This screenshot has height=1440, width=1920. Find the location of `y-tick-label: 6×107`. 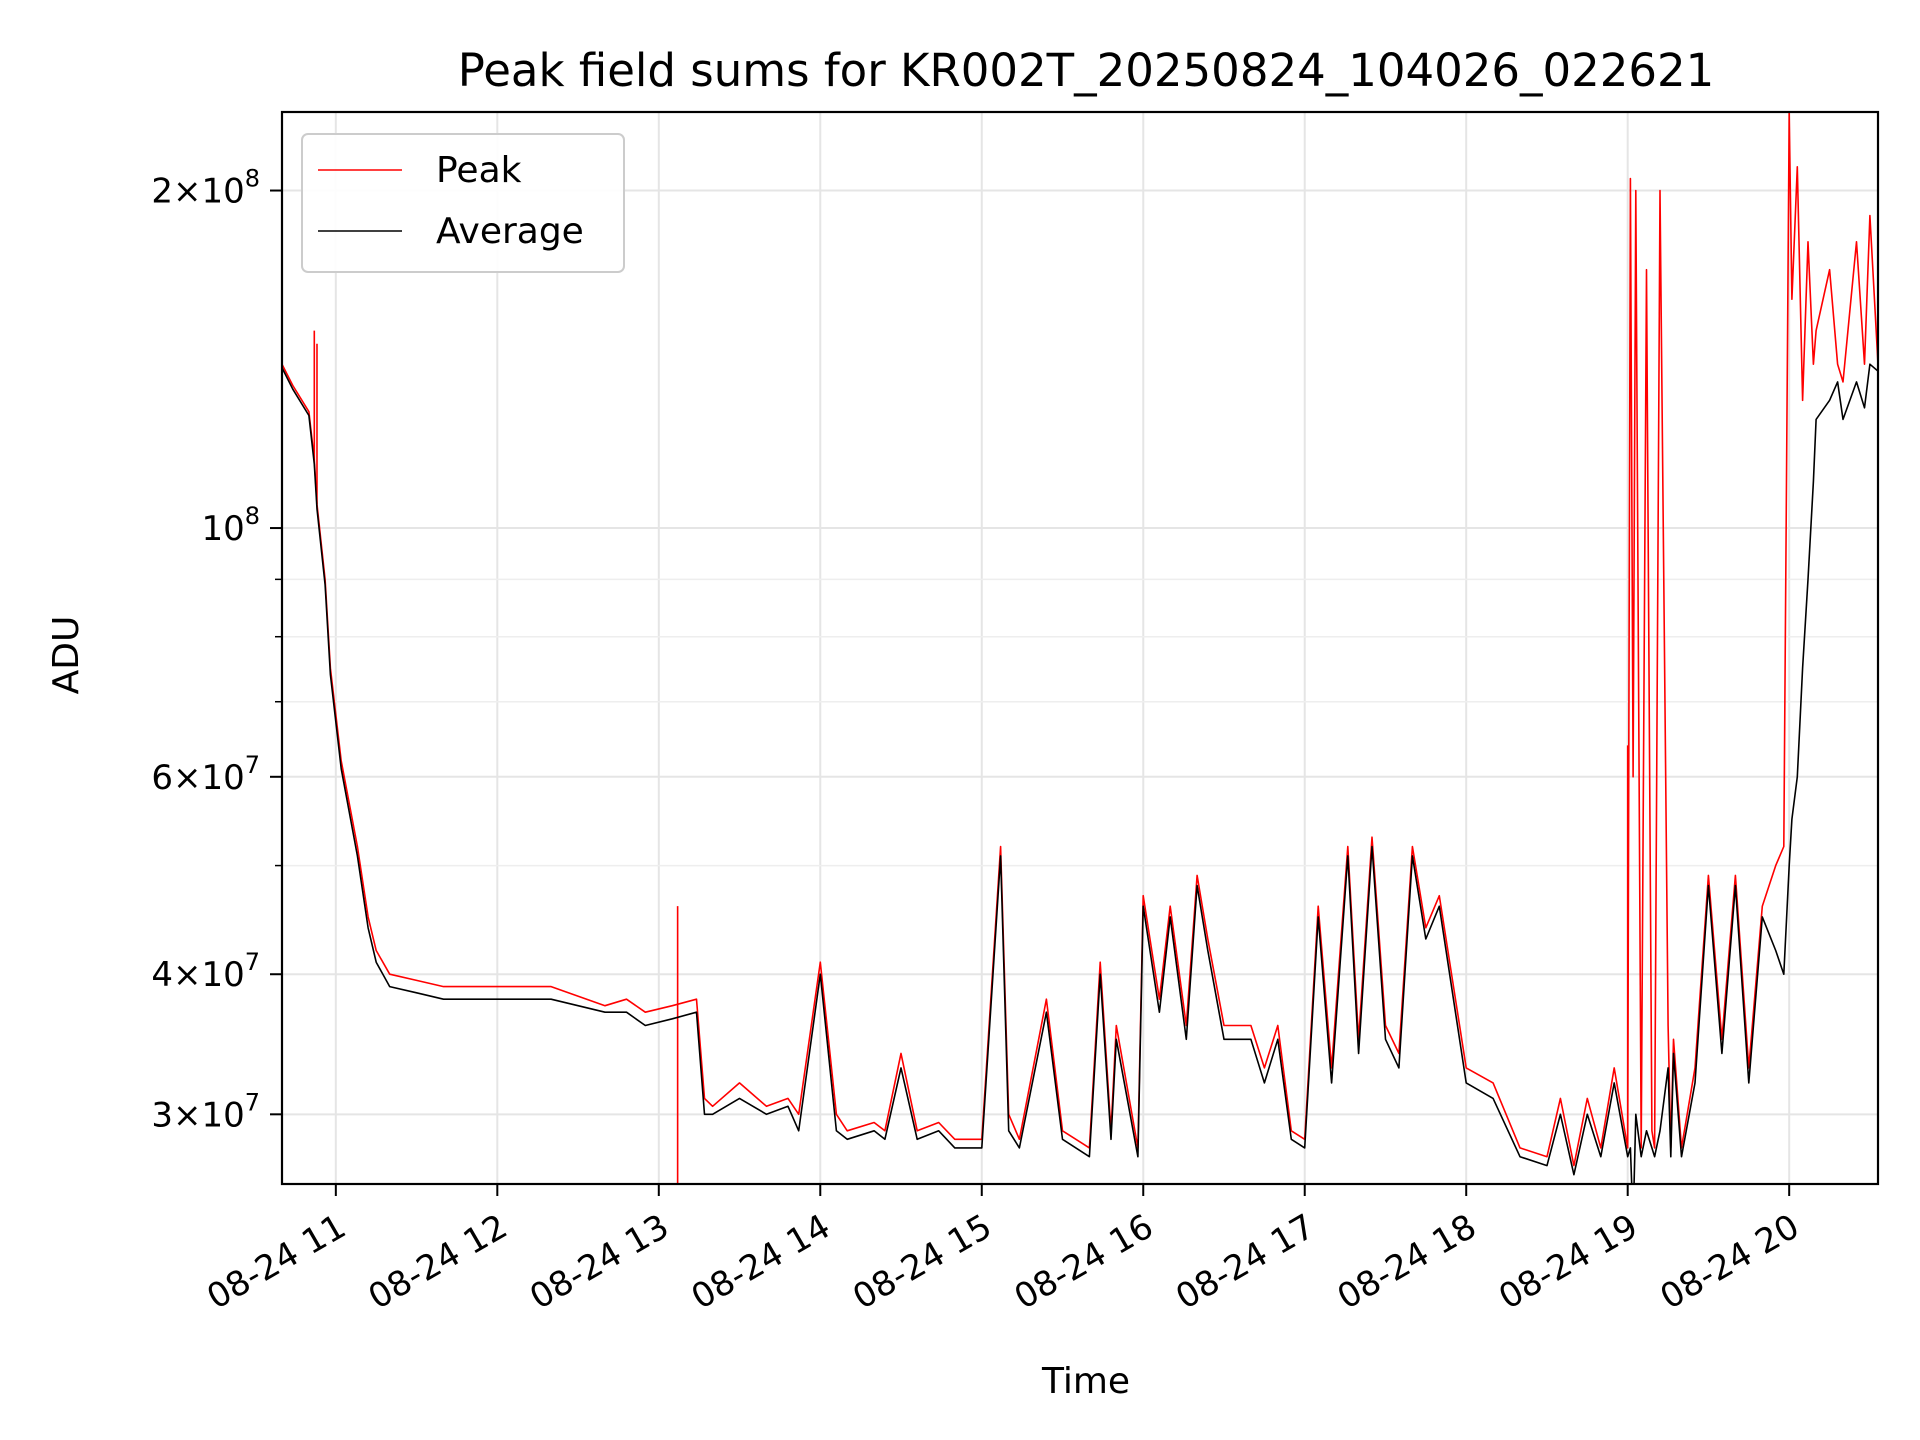

y-tick-label: 6×107 is located at coordinates (205, 774).